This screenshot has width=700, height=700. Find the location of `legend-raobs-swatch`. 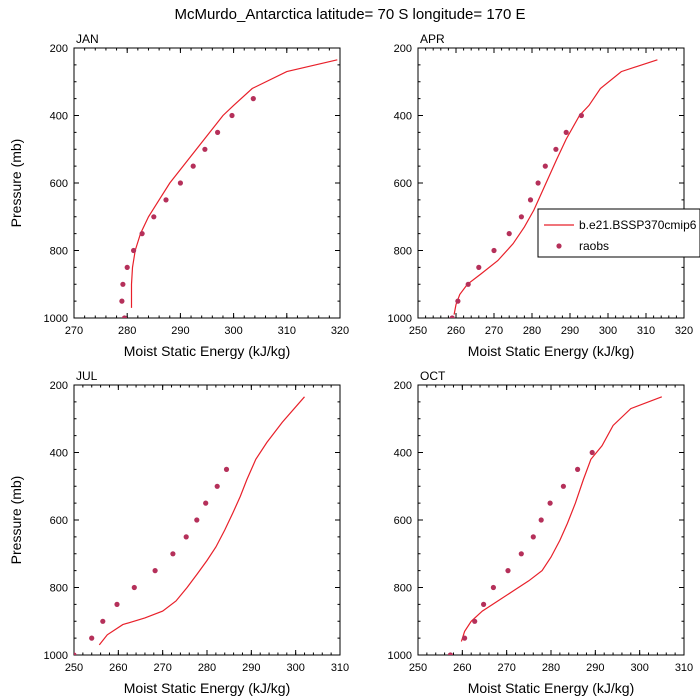

legend-raobs-swatch is located at coordinates (559, 246).